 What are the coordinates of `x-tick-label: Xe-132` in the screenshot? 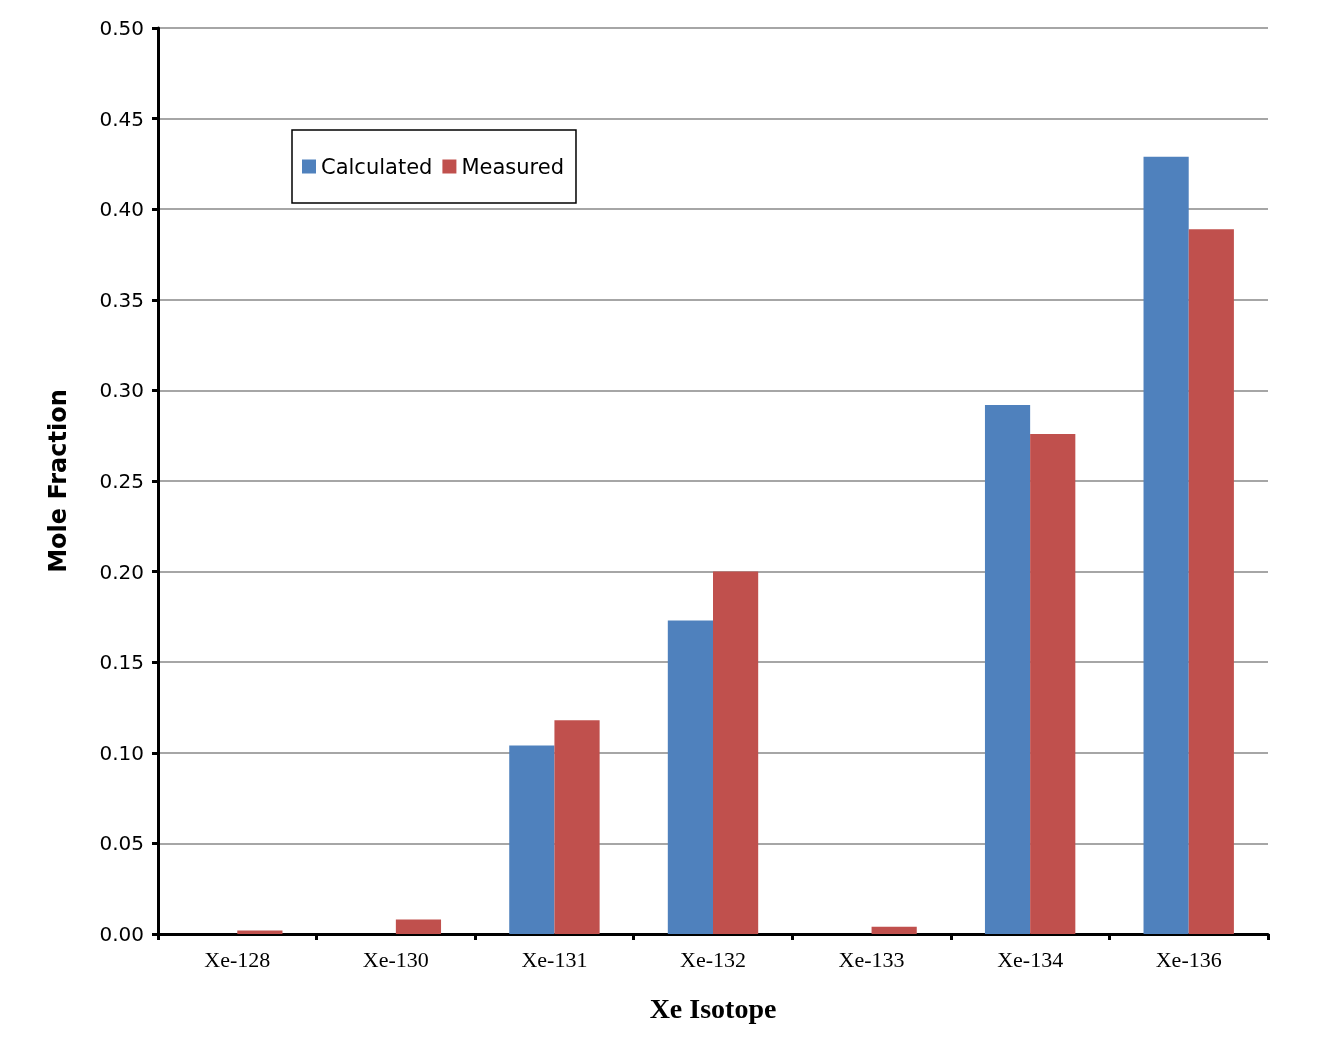 It's located at (713, 959).